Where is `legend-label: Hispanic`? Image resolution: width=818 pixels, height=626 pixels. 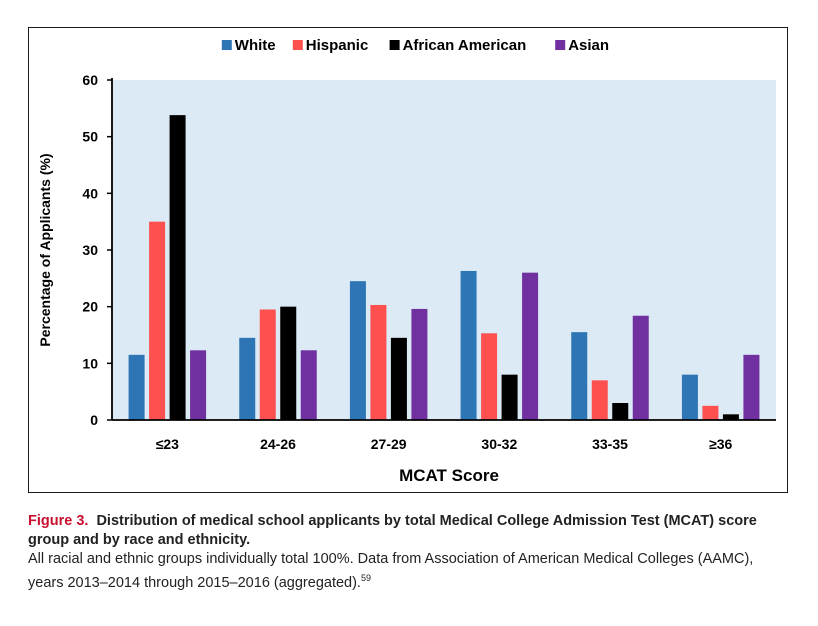
legend-label: Hispanic is located at coordinates (337, 45).